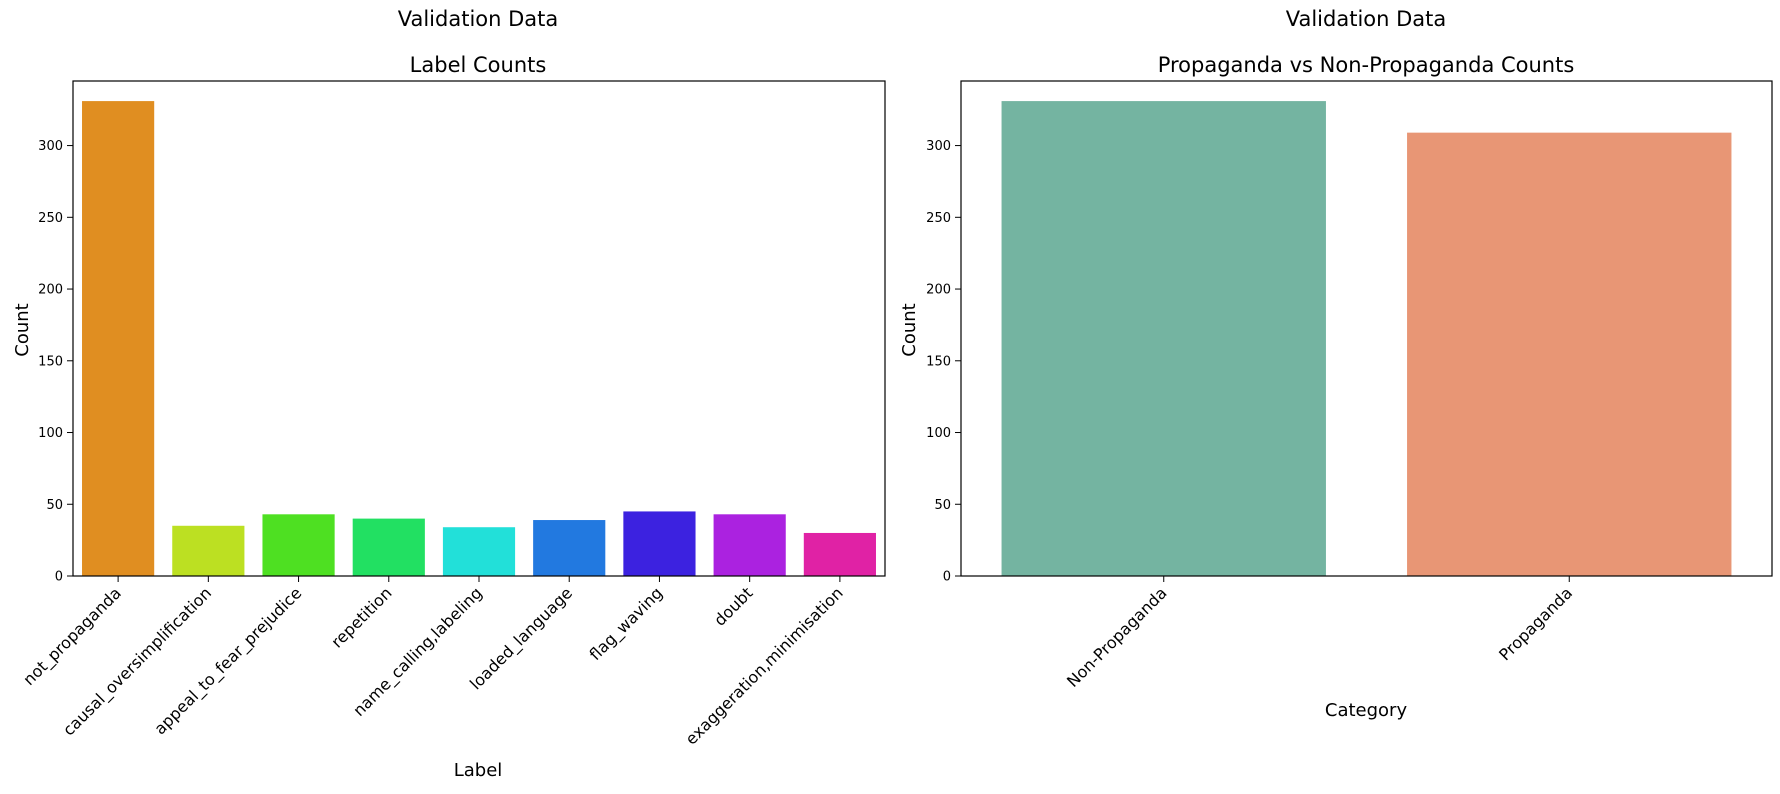 Image resolution: width=1780 pixels, height=794 pixels. Describe the element at coordinates (1117, 637) in the screenshot. I see `x-tick-label: Non-Propaganda` at that location.